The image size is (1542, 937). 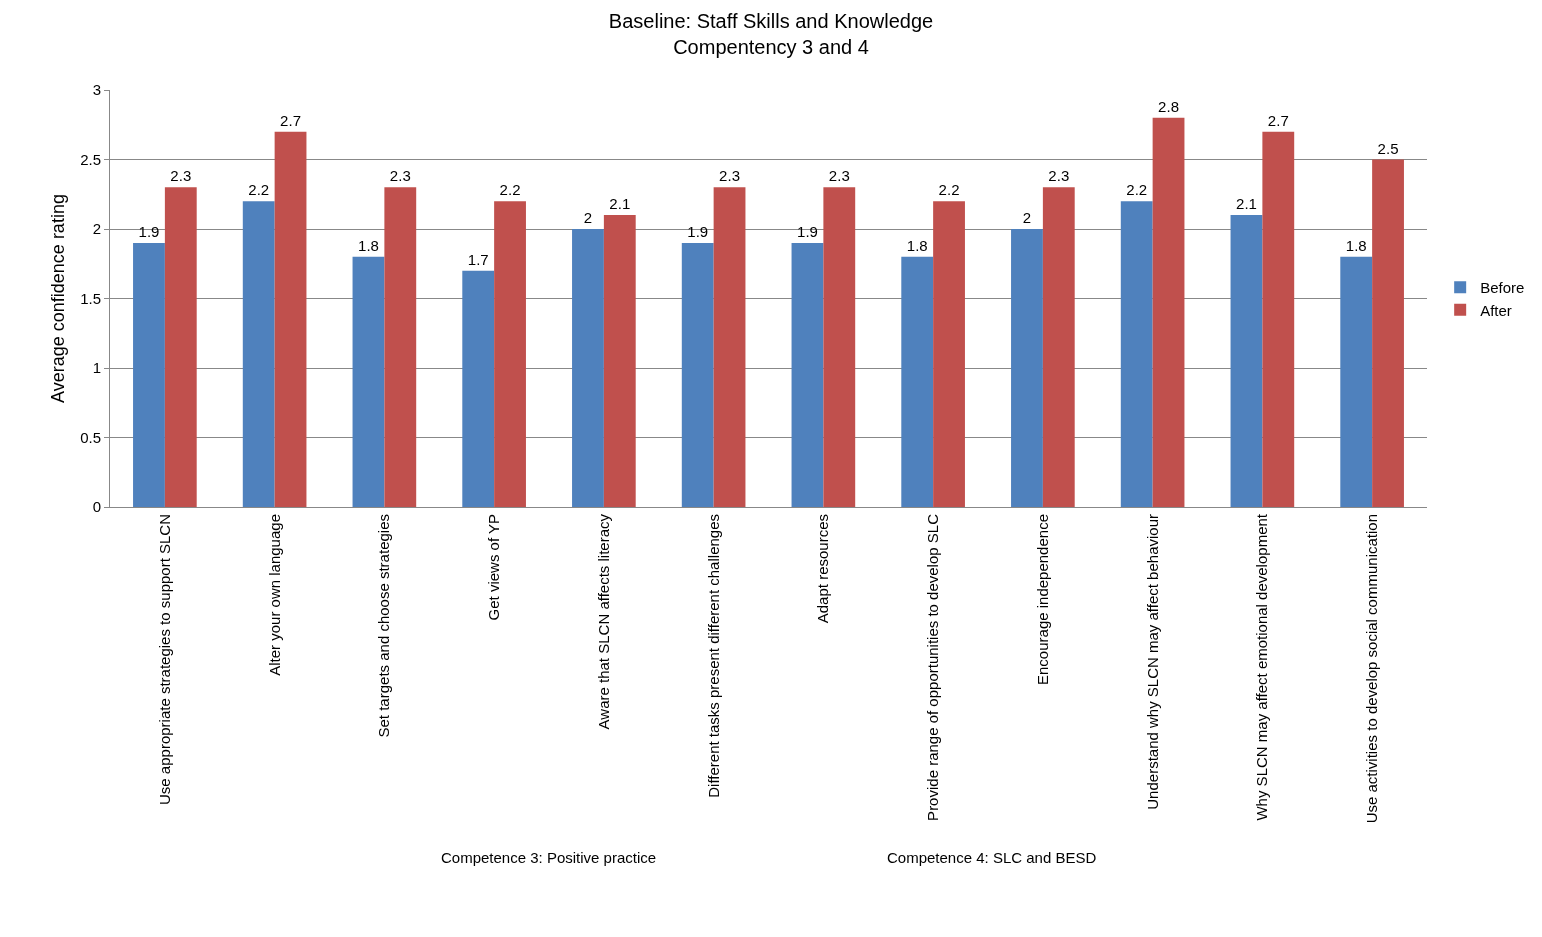 What do you see at coordinates (96, 368) in the screenshot?
I see `y-tick-label: 1` at bounding box center [96, 368].